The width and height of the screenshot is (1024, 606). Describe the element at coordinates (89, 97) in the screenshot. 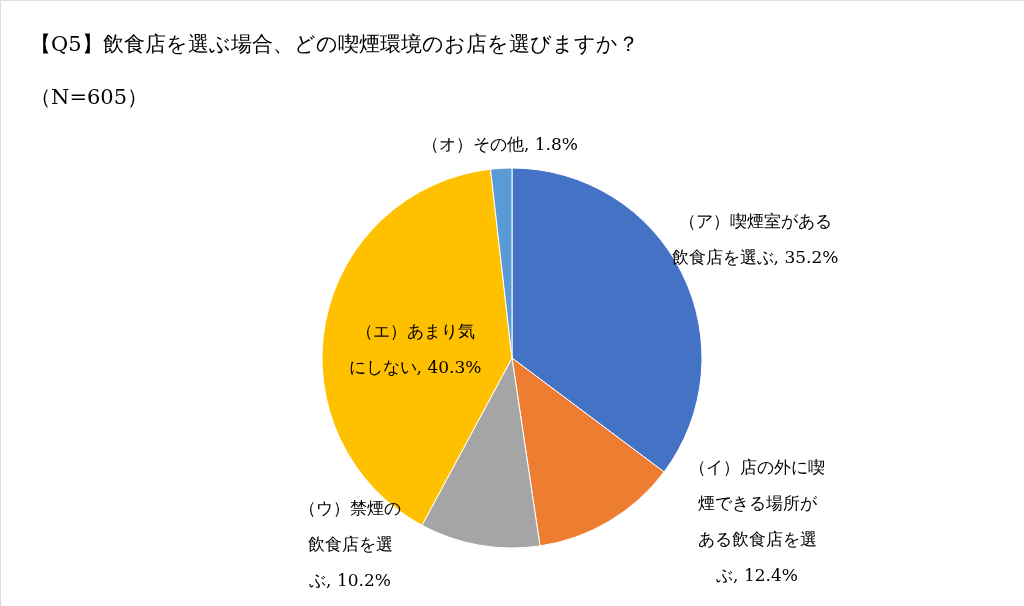

I see `text: （N=605）` at that location.